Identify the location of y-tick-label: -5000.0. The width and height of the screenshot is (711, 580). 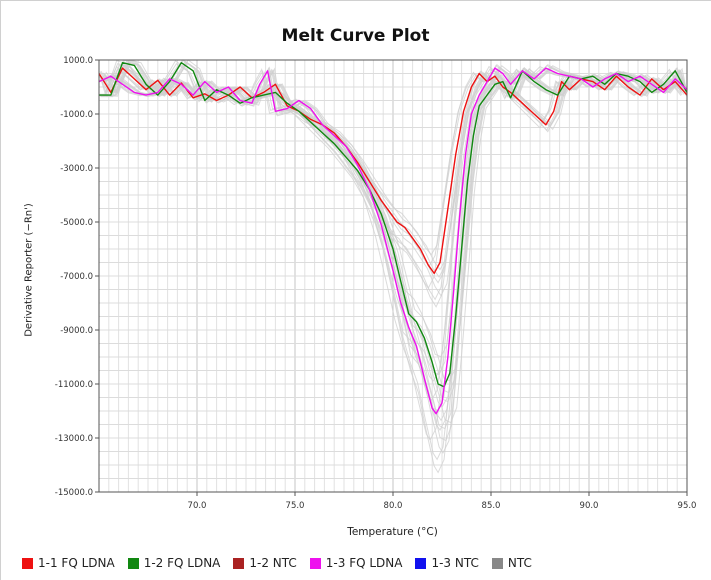
(76, 223).